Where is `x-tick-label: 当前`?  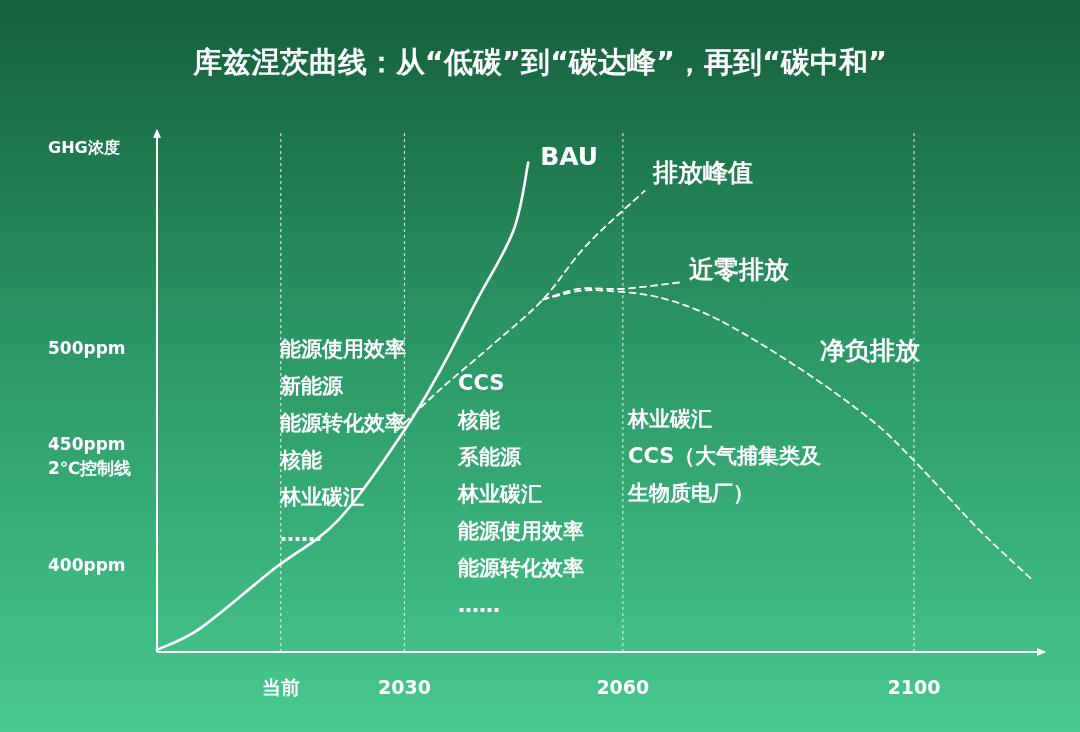
x-tick-label: 当前 is located at coordinates (280, 687).